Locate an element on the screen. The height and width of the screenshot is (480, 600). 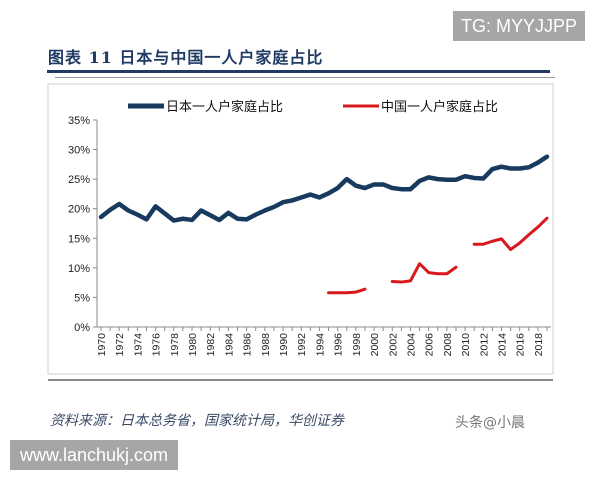
watermark-bottom: www.lanchukj.com is located at coordinates (94, 455).